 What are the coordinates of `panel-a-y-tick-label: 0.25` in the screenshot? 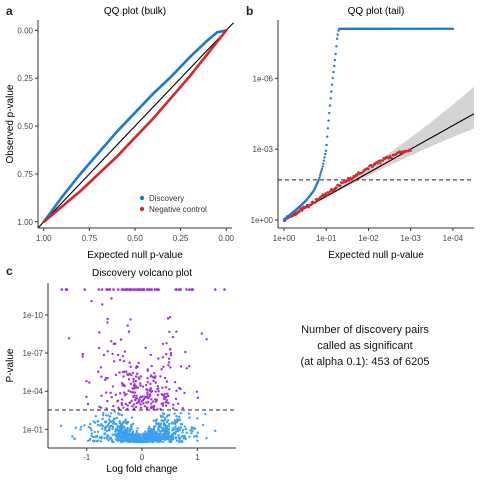 It's located at (25, 78).